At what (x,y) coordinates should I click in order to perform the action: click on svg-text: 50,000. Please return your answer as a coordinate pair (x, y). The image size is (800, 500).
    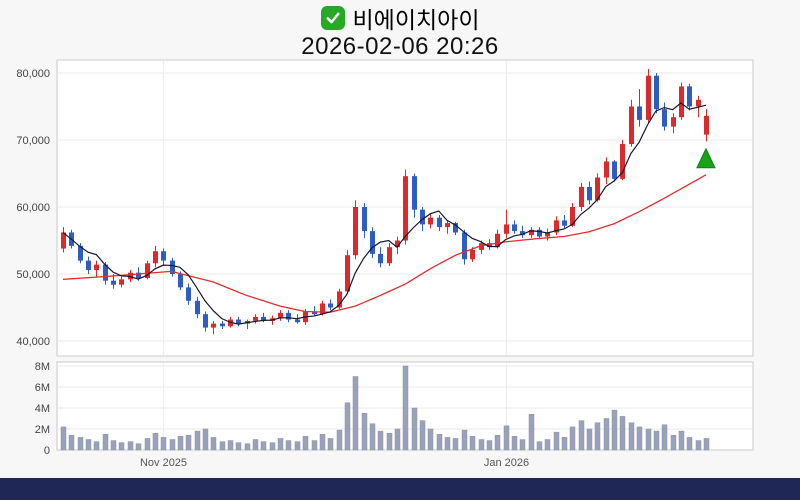
    Looking at the image, I should click on (33, 275).